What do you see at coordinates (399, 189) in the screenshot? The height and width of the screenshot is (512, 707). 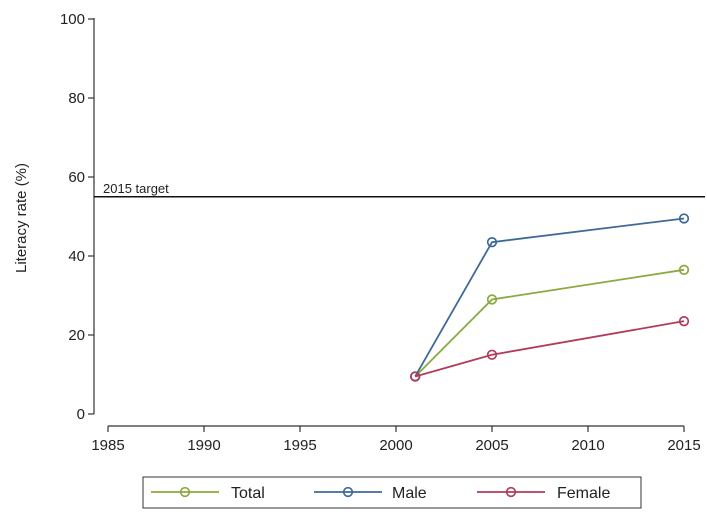 I see `reference-line-group: 2015 target` at bounding box center [399, 189].